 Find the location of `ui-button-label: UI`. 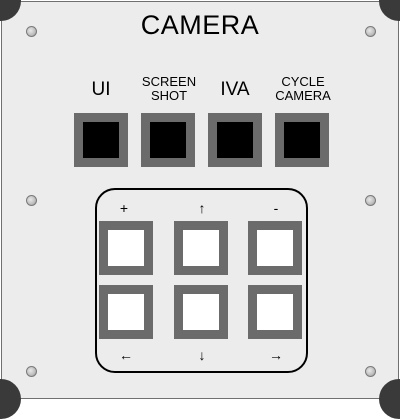

ui-button-label: UI is located at coordinates (101, 89).